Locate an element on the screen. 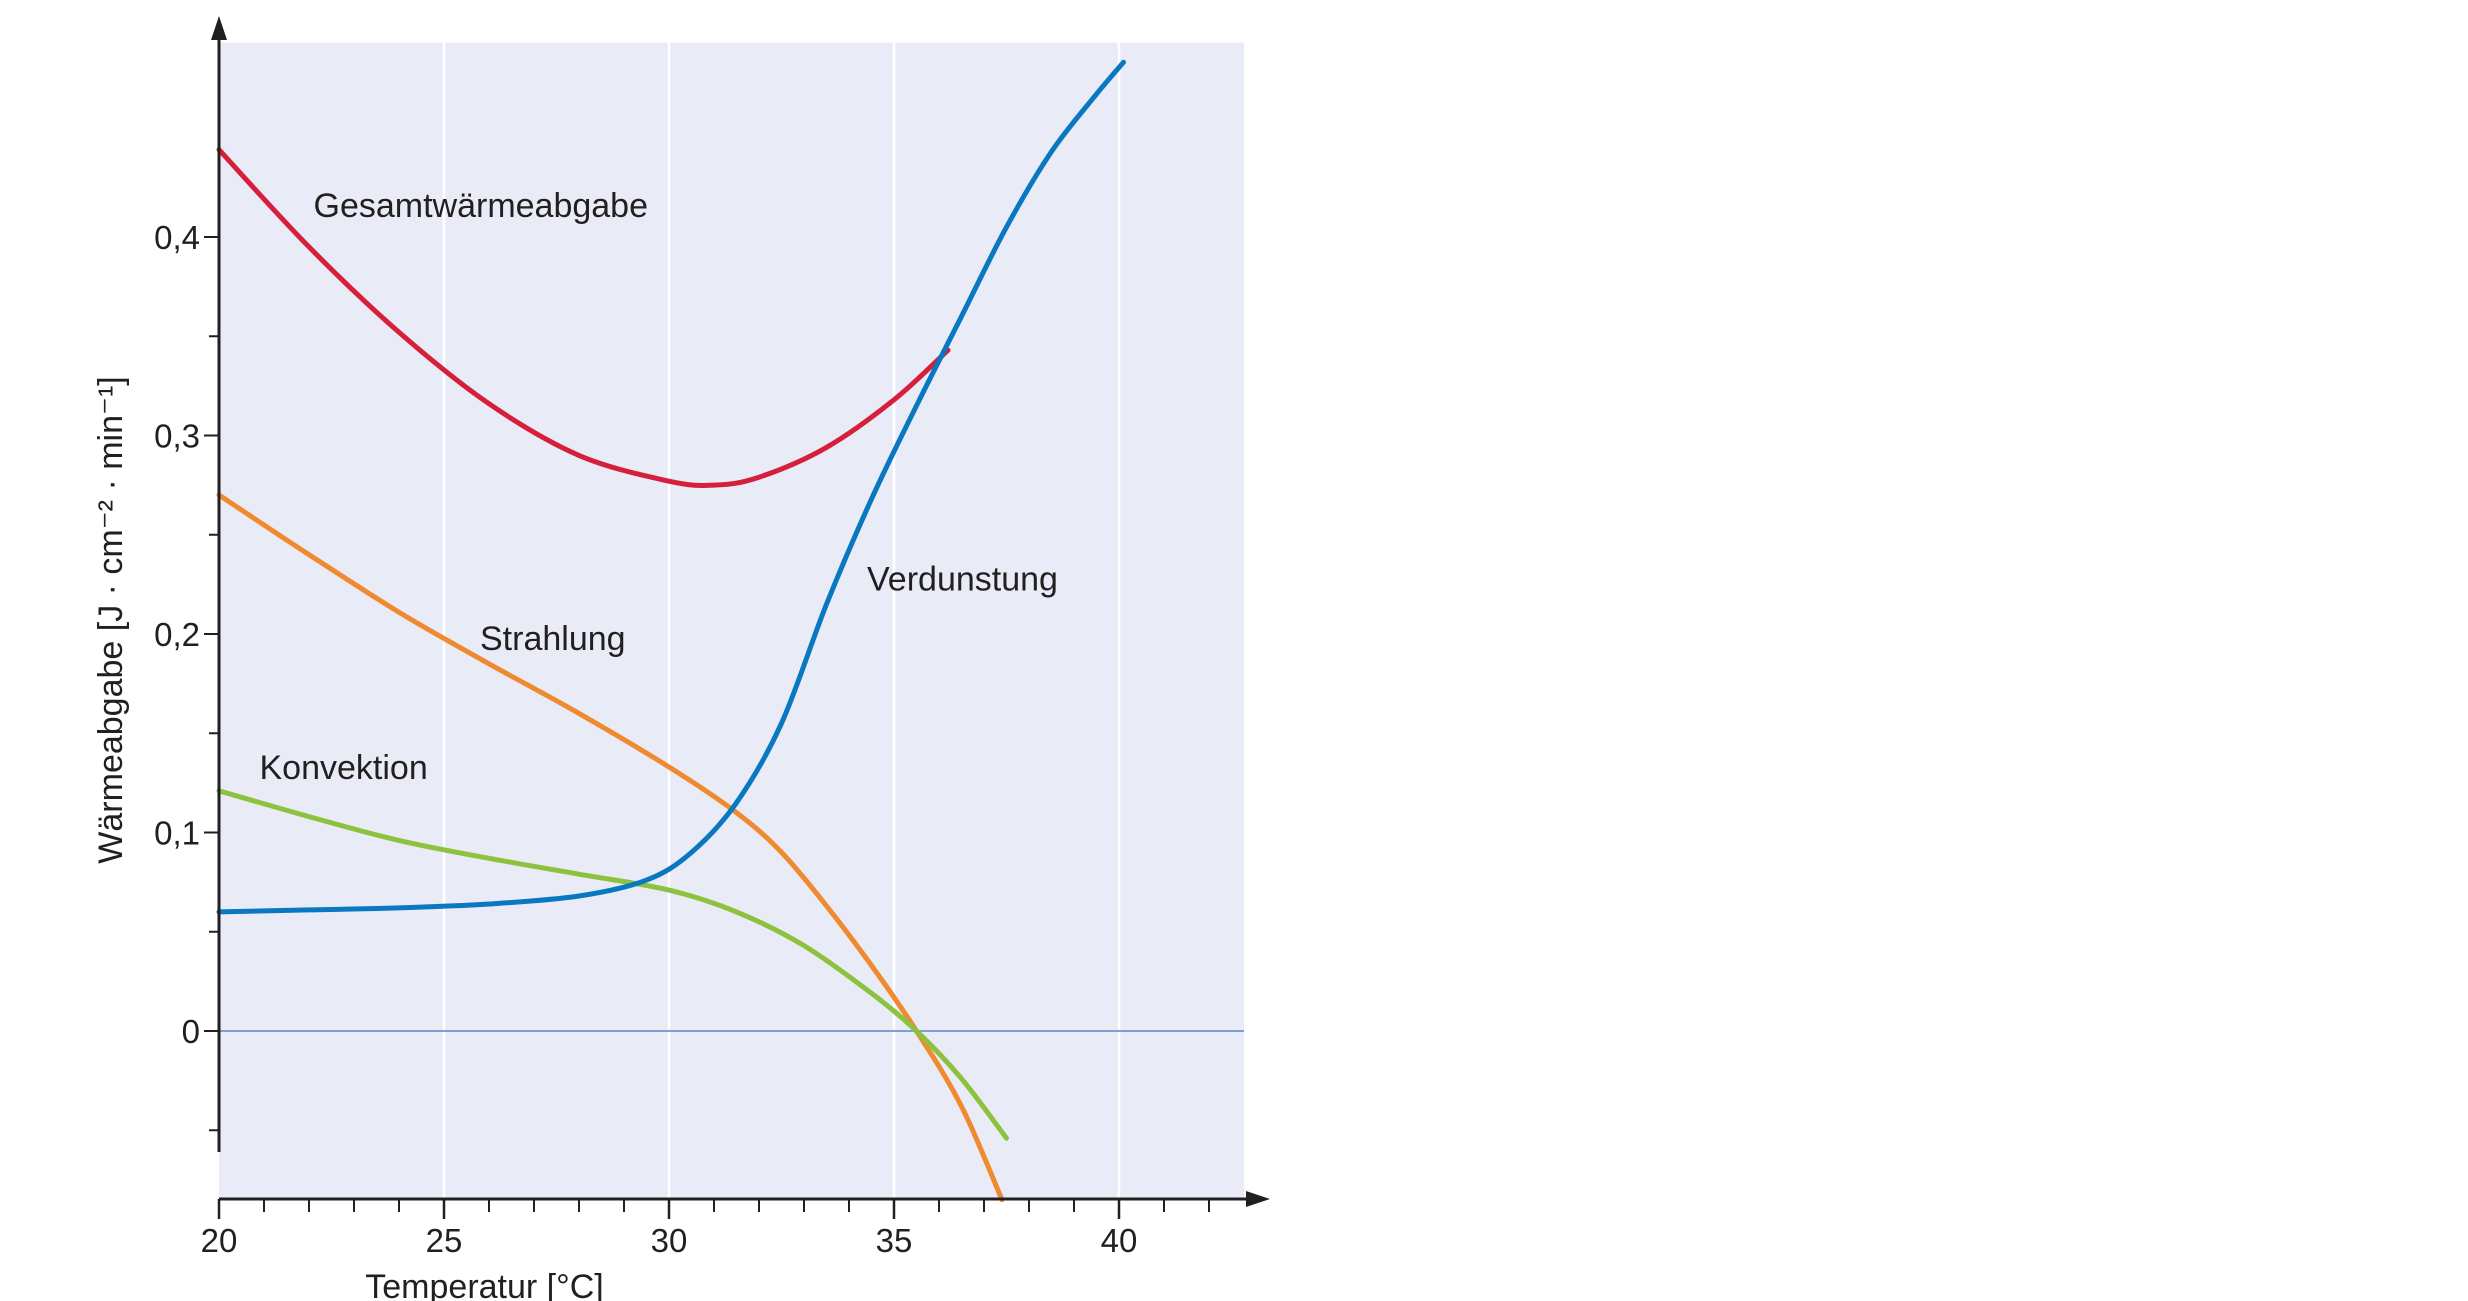 This screenshot has width=2468, height=1301. x-axis-arrow-icon is located at coordinates (1258, 1199).